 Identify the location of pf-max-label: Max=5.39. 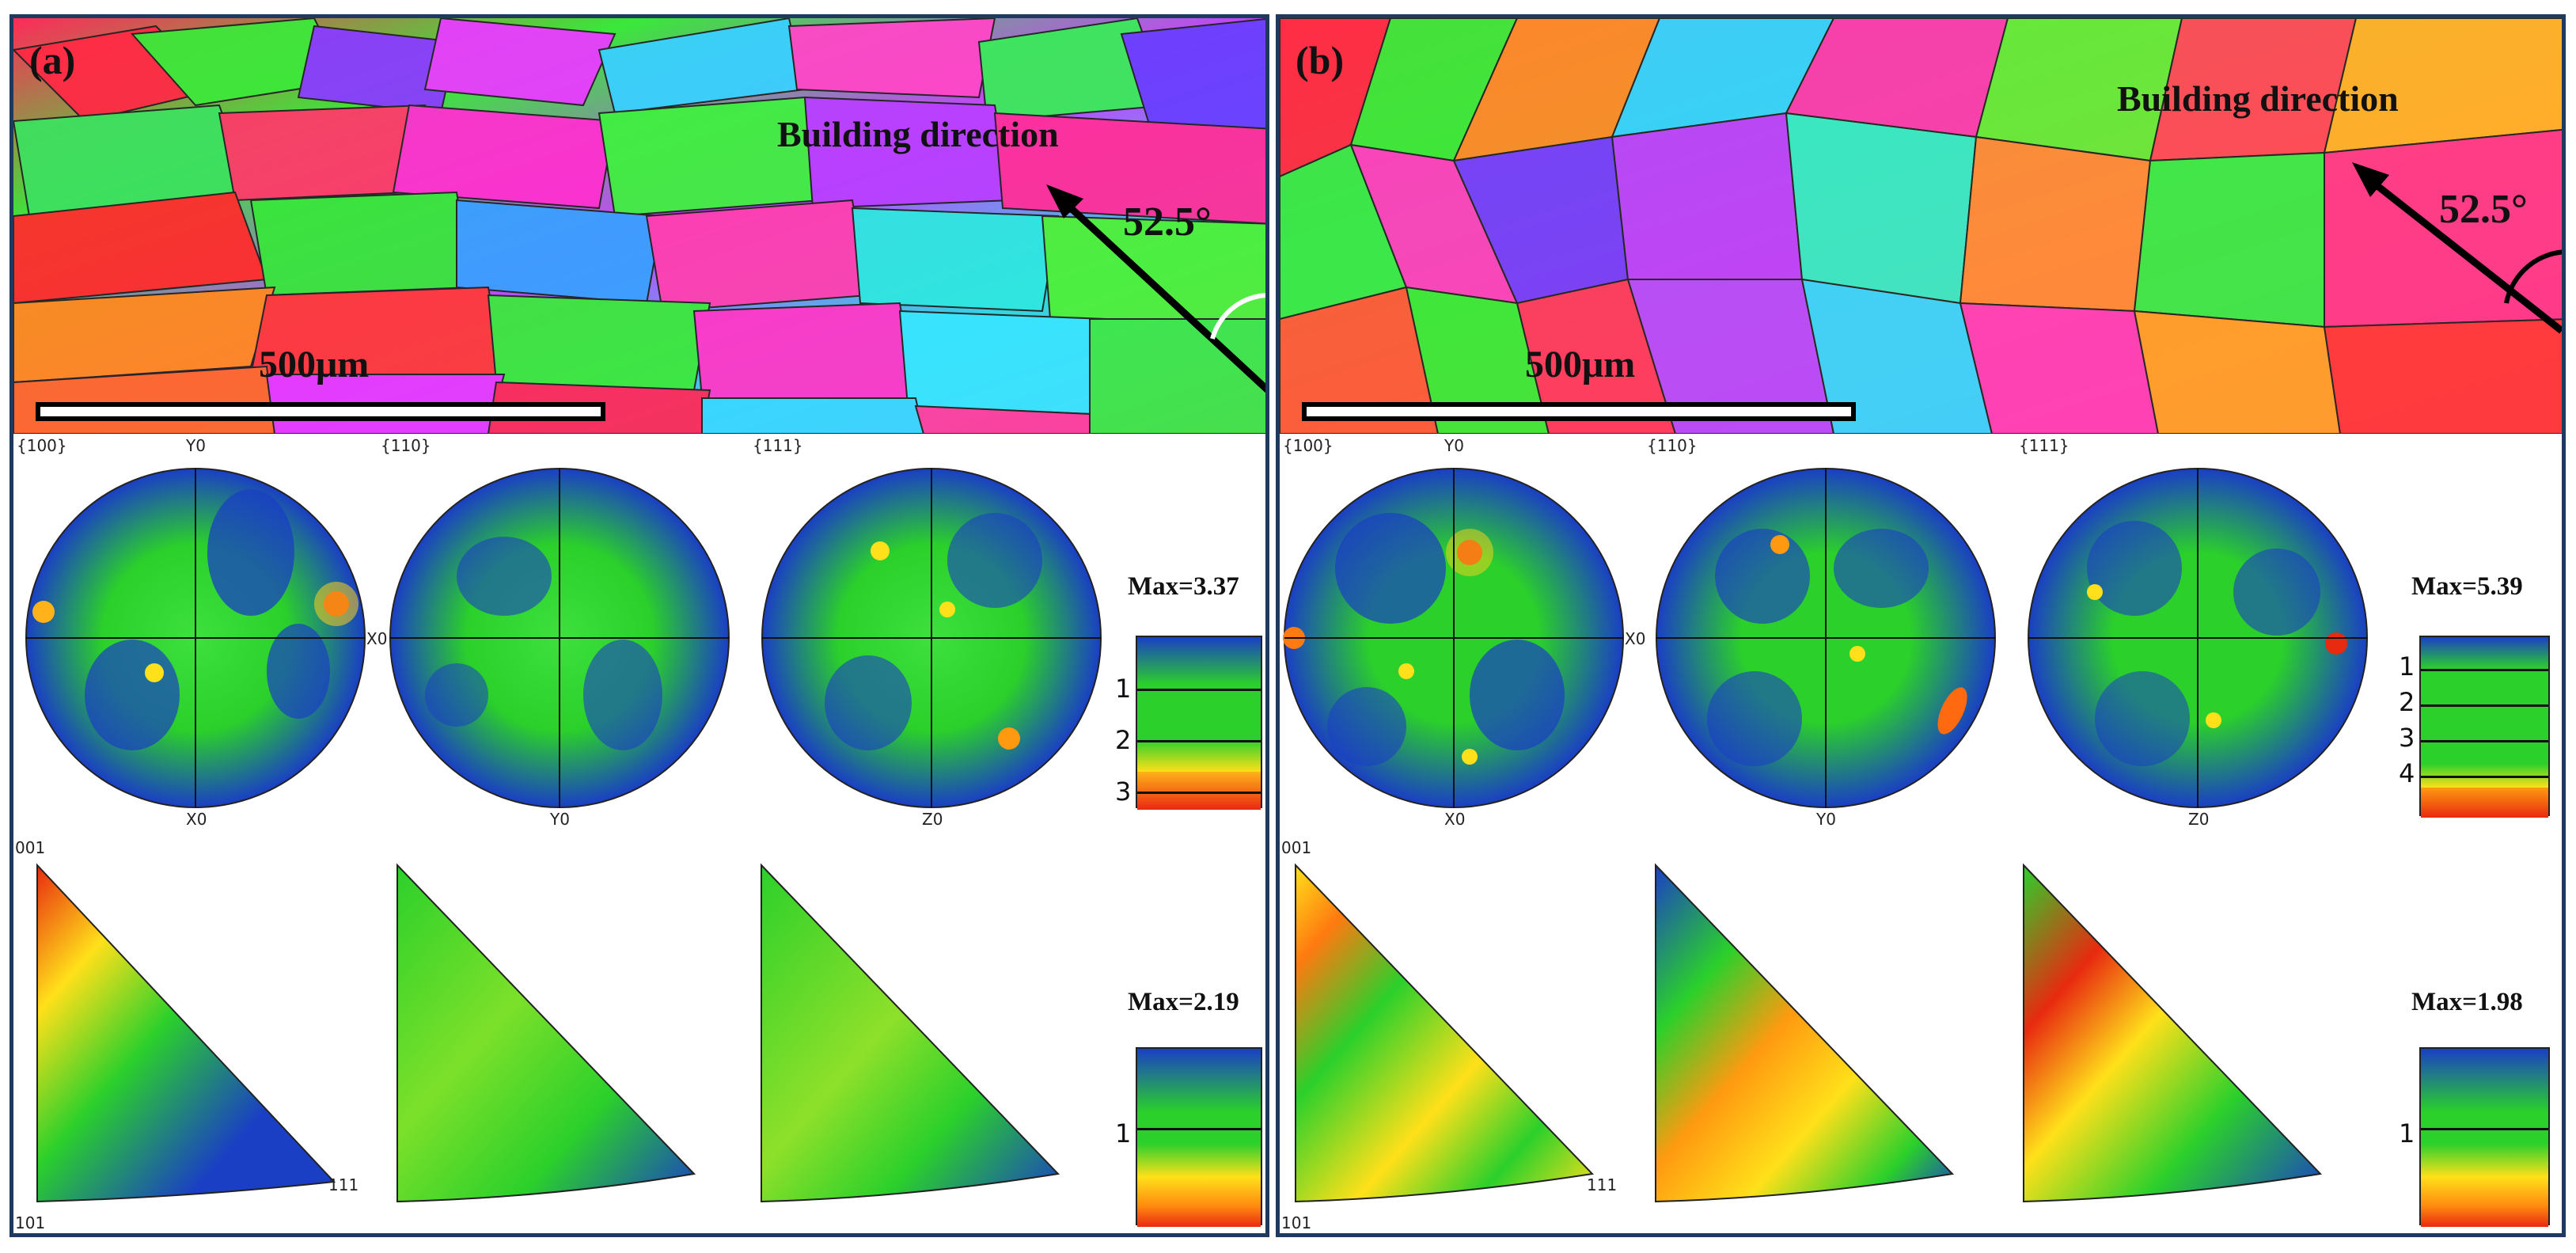
(2467, 586).